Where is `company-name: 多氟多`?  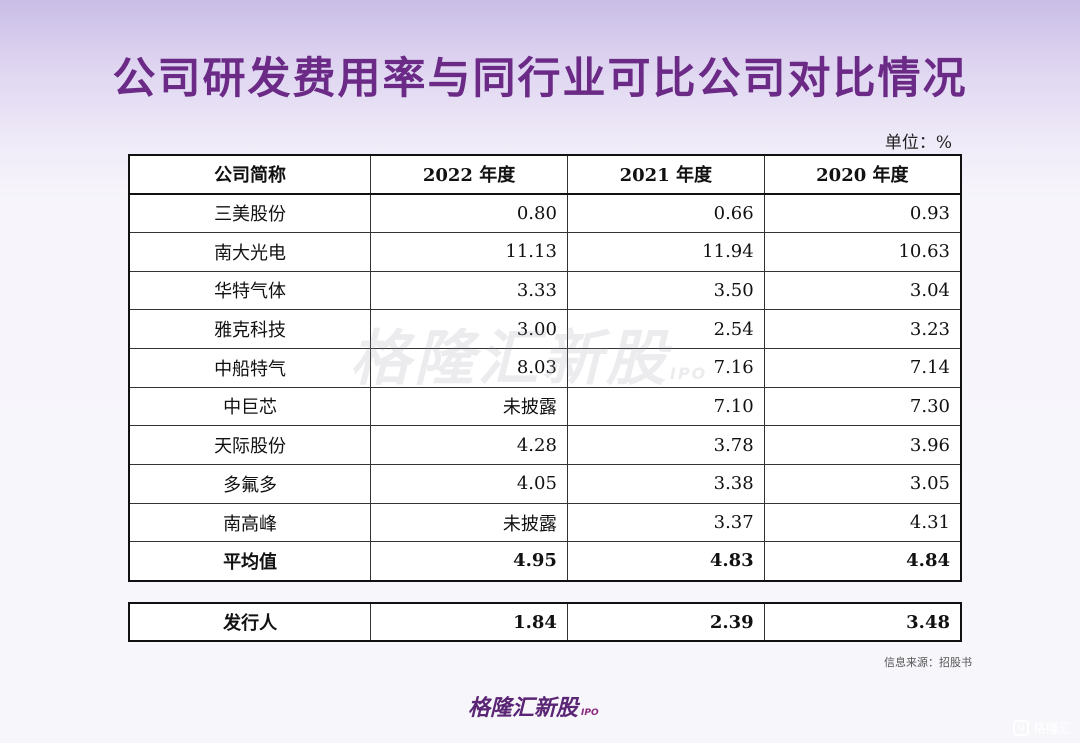 company-name: 多氟多 is located at coordinates (250, 484).